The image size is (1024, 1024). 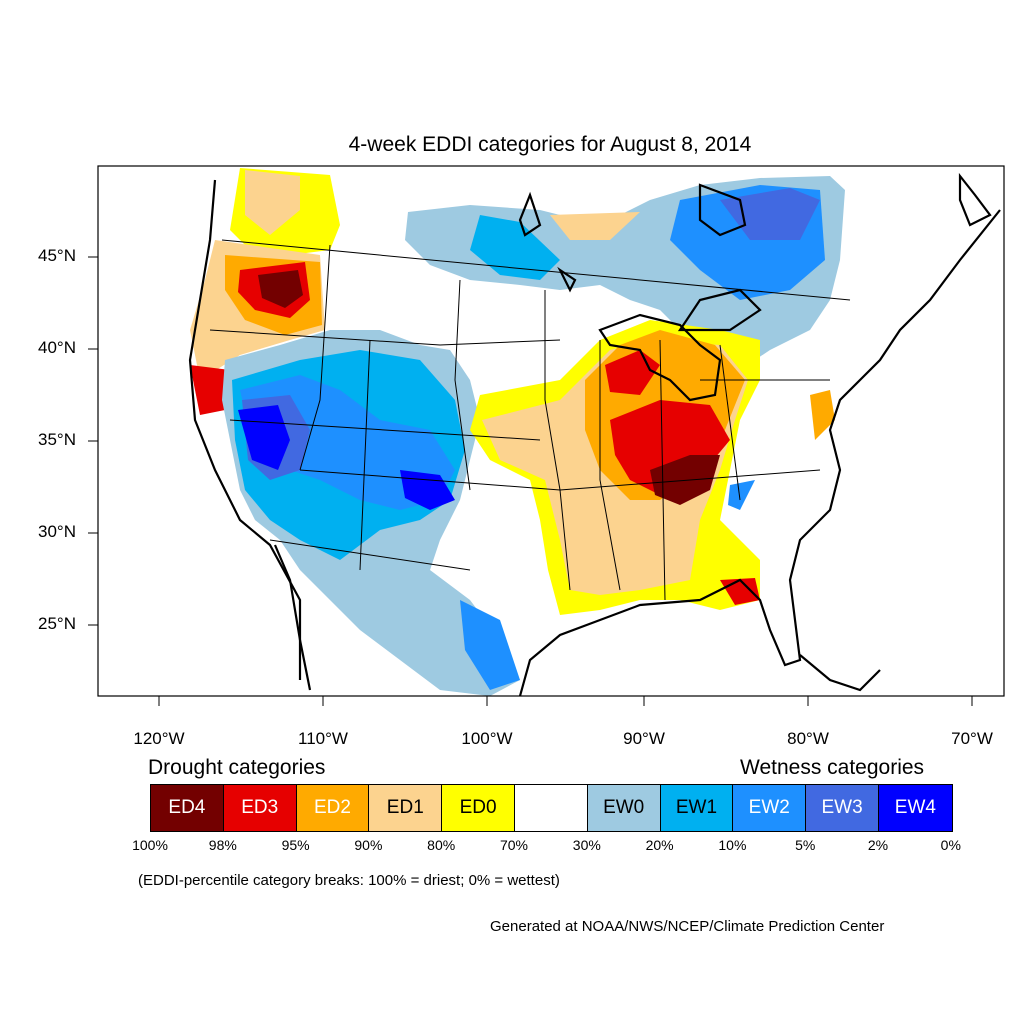 What do you see at coordinates (57, 255) in the screenshot?
I see `lat-label-45: 45°N` at bounding box center [57, 255].